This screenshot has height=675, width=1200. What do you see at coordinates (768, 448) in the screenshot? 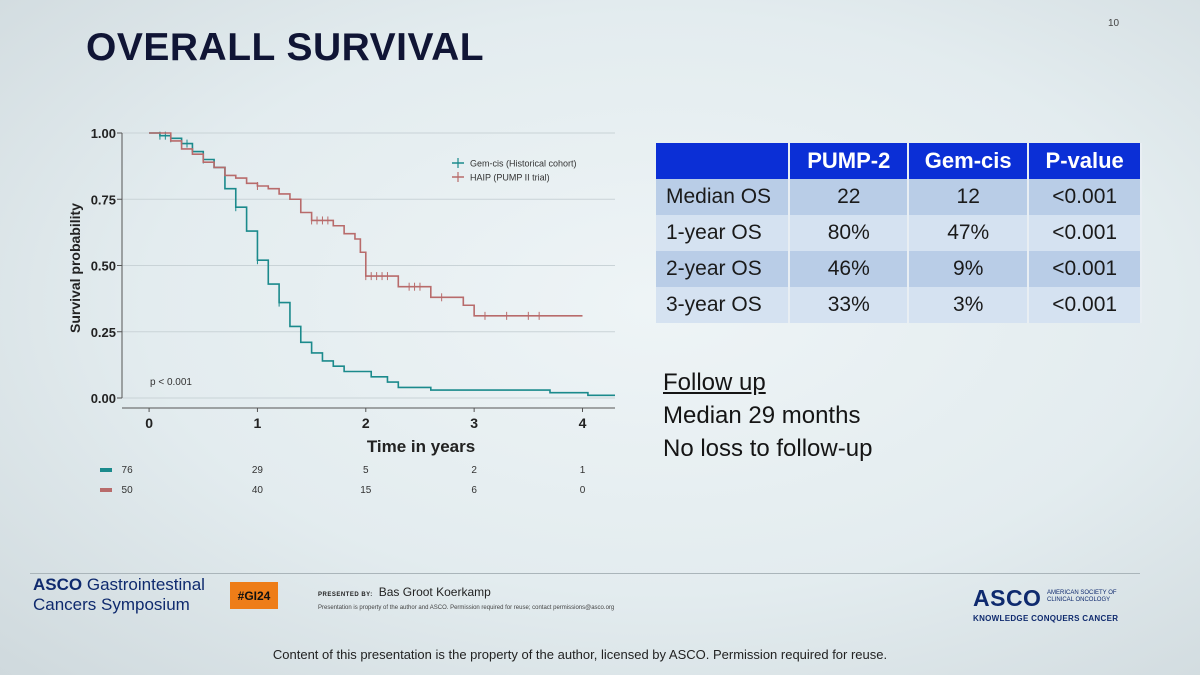
I see `follow-up-loss: No loss to follow-up` at bounding box center [768, 448].